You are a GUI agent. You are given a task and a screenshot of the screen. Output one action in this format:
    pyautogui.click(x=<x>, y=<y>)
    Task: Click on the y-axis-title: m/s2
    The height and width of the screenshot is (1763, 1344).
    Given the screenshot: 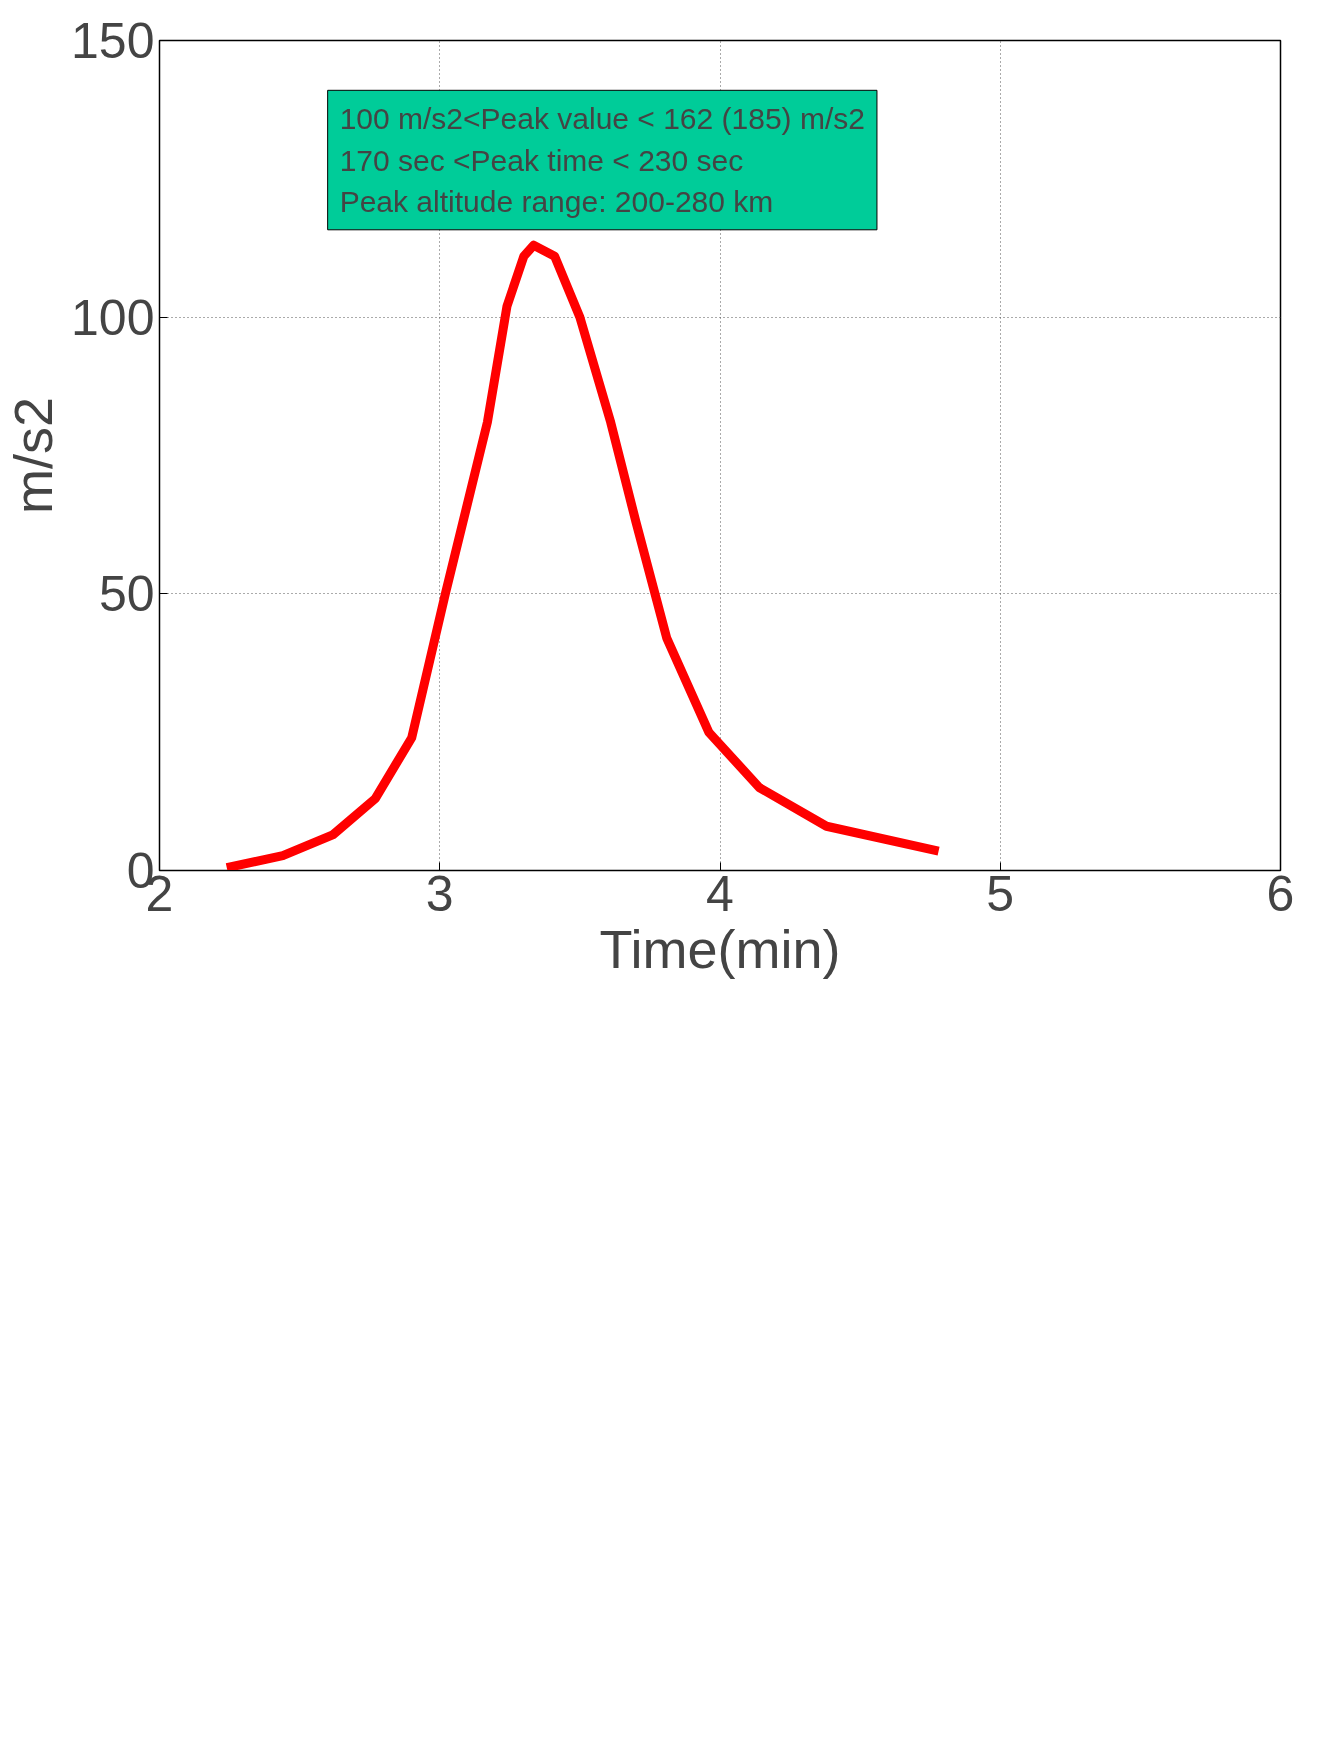 What is the action you would take?
    pyautogui.click(x=33, y=455)
    